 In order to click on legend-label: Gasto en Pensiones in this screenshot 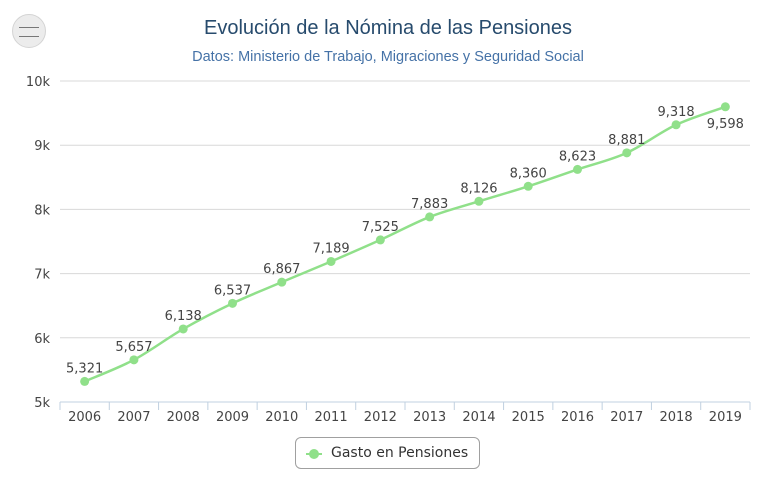, I will do `click(400, 453)`.